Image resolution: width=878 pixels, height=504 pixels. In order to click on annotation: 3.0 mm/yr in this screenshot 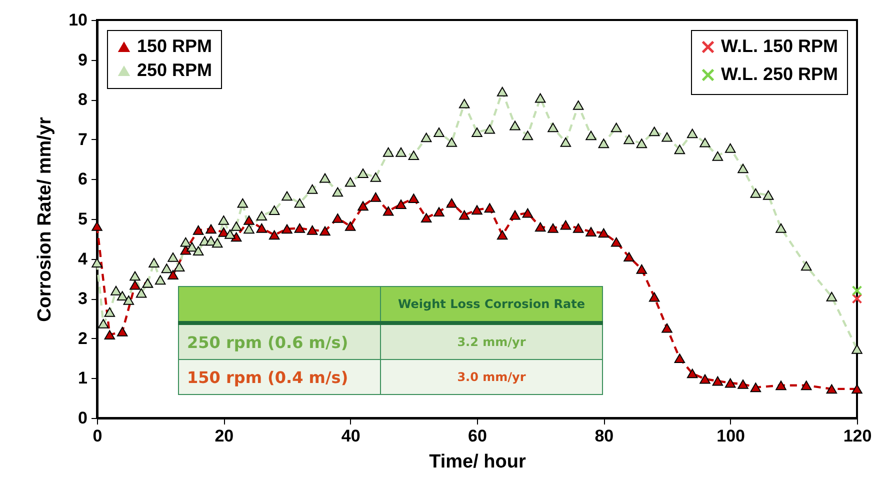, I will do `click(491, 377)`.